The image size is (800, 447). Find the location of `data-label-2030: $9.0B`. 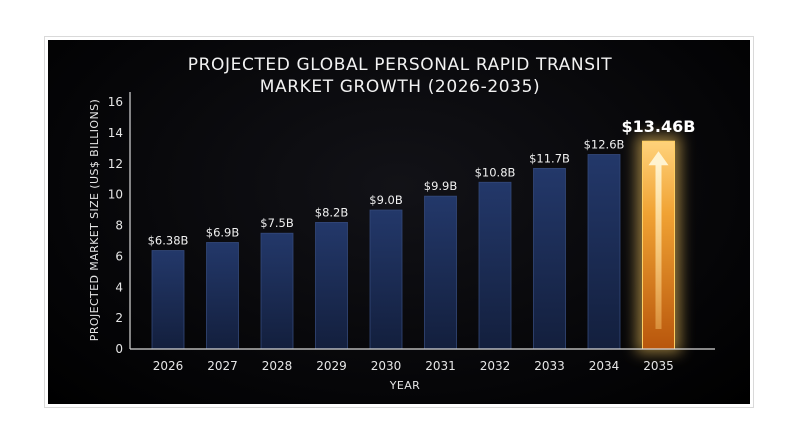

data-label-2030: $9.0B is located at coordinates (386, 200).